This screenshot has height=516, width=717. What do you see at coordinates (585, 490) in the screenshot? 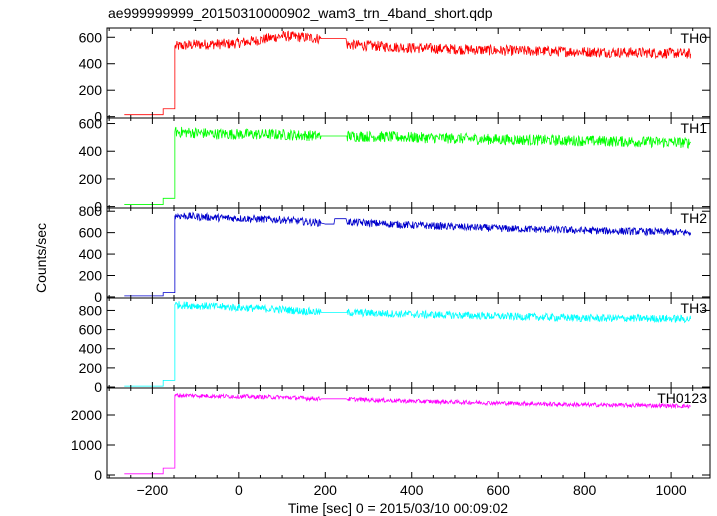
I see `x-tick-label: 800` at bounding box center [585, 490].